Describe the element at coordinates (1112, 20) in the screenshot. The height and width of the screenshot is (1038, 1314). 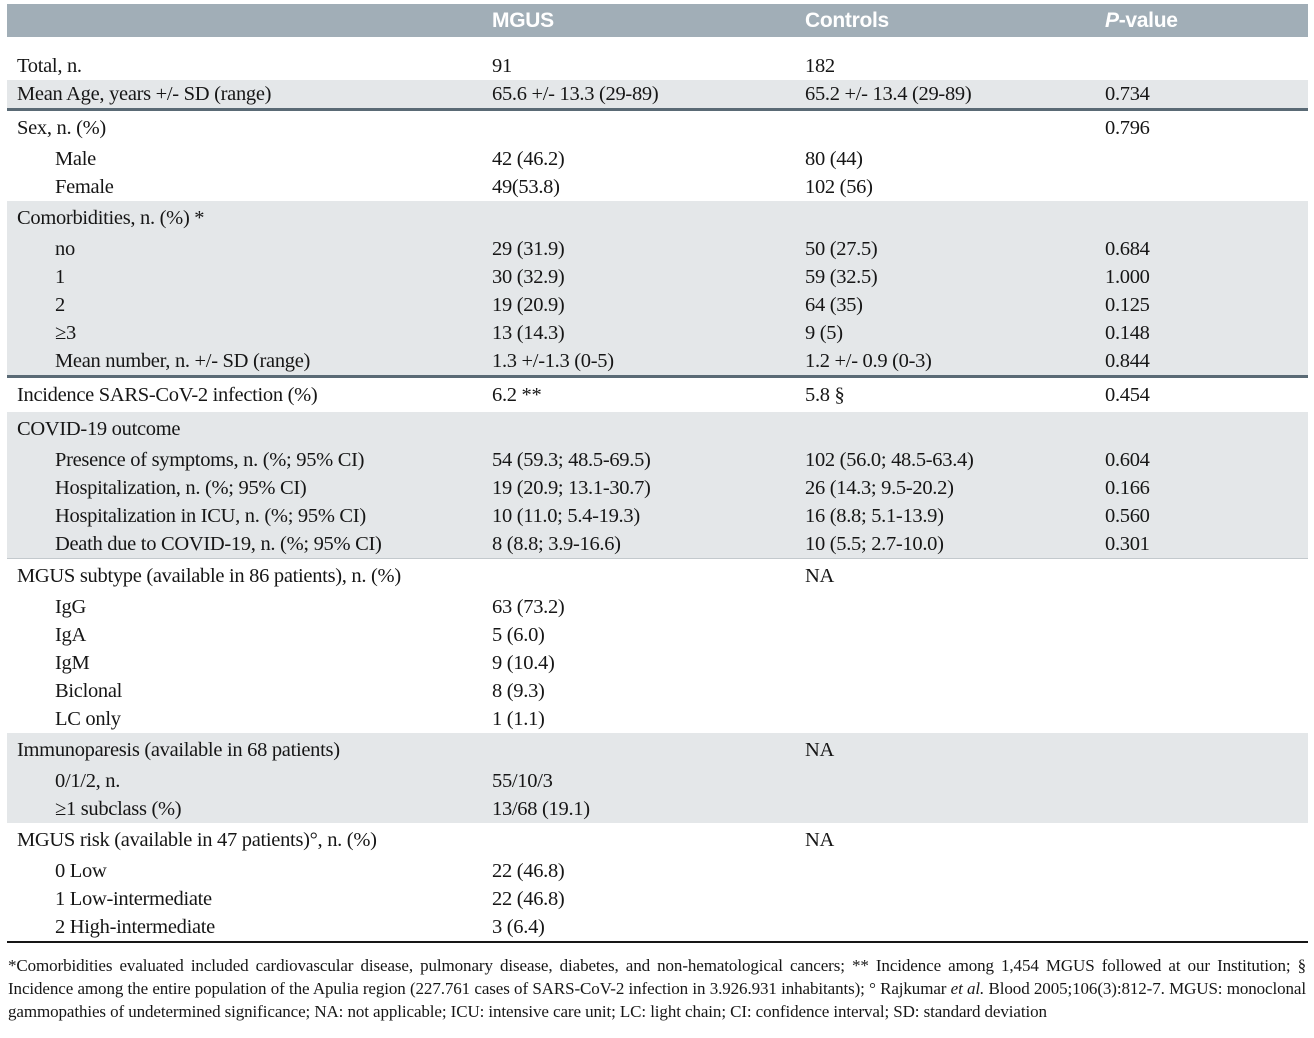
I see `pvalue-italic-p: P` at that location.